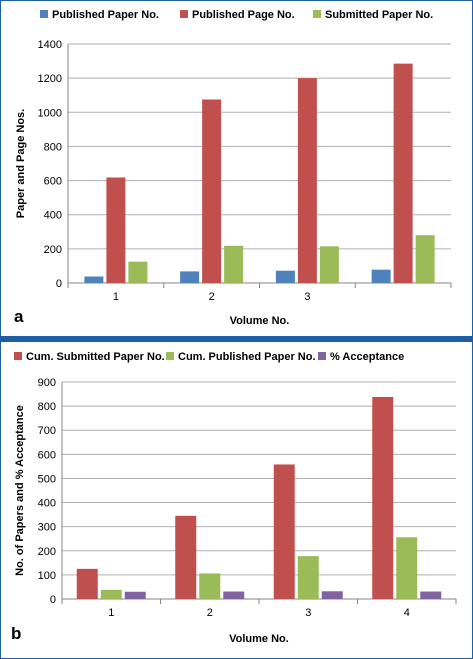 This screenshot has height=659, width=473. I want to click on y-tick-label: 300, so click(47, 528).